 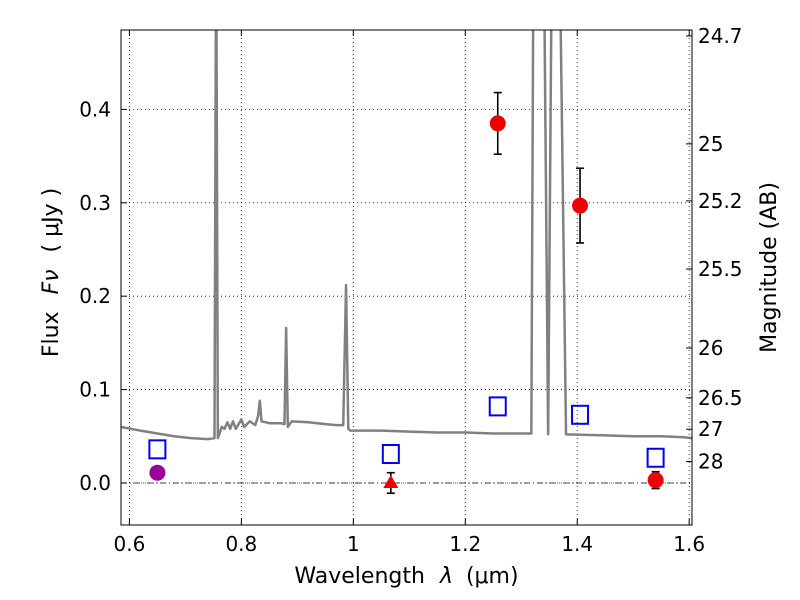 What do you see at coordinates (359, 576) in the screenshot?
I see `x-axis-label-text: Wavelength` at bounding box center [359, 576].